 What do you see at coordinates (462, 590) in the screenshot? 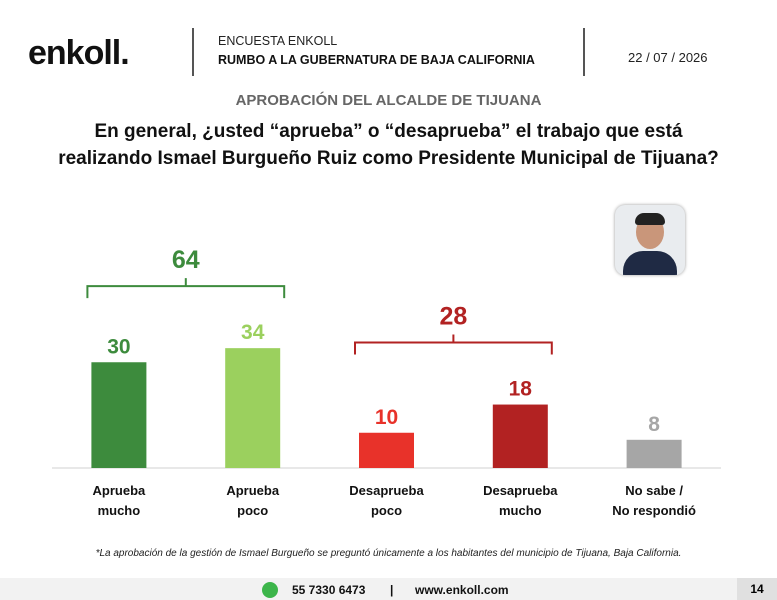
I see `website: www.enkoll.com` at bounding box center [462, 590].